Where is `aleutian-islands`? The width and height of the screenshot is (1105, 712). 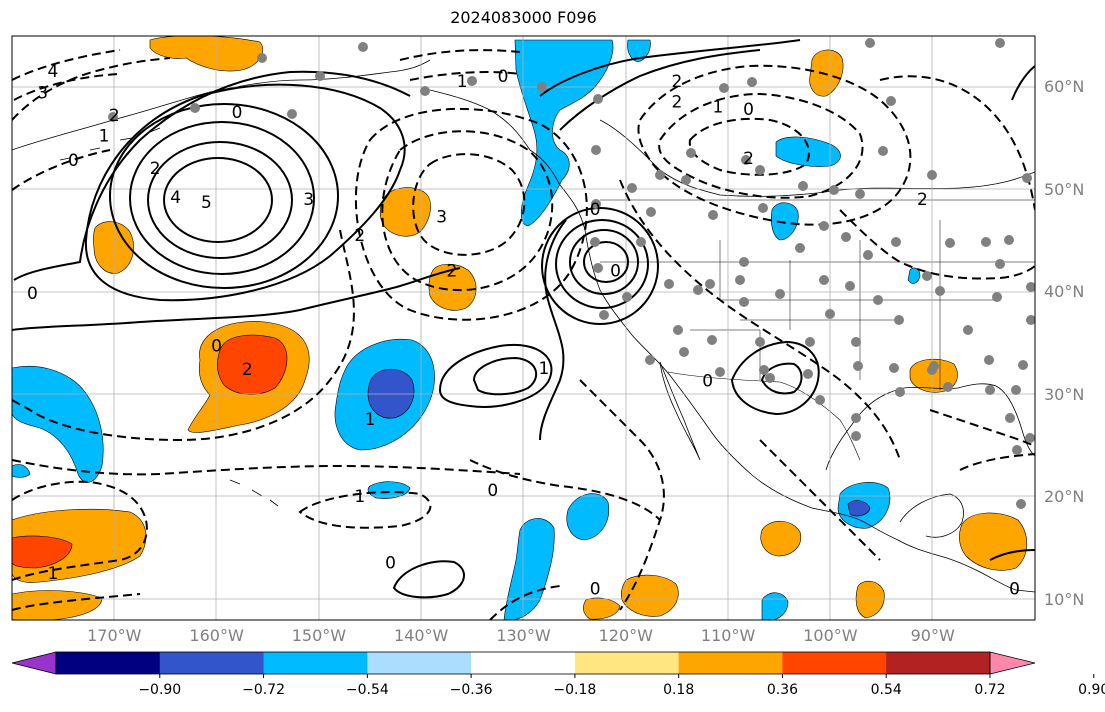 aleutian-islands is located at coordinates (110, 144).